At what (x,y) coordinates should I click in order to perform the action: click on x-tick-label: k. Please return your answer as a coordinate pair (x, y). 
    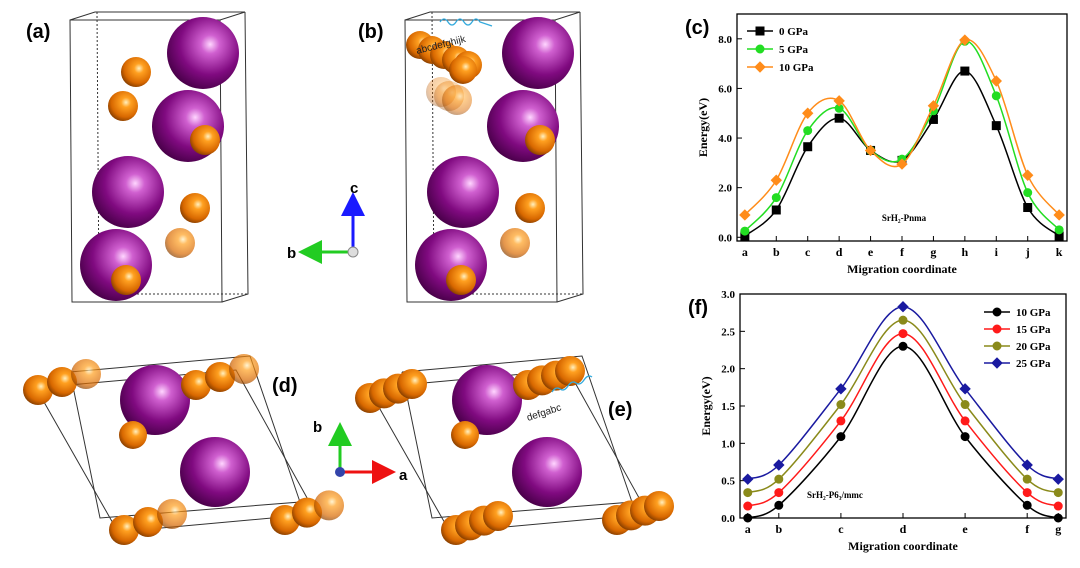
    Looking at the image, I should click on (1059, 252).